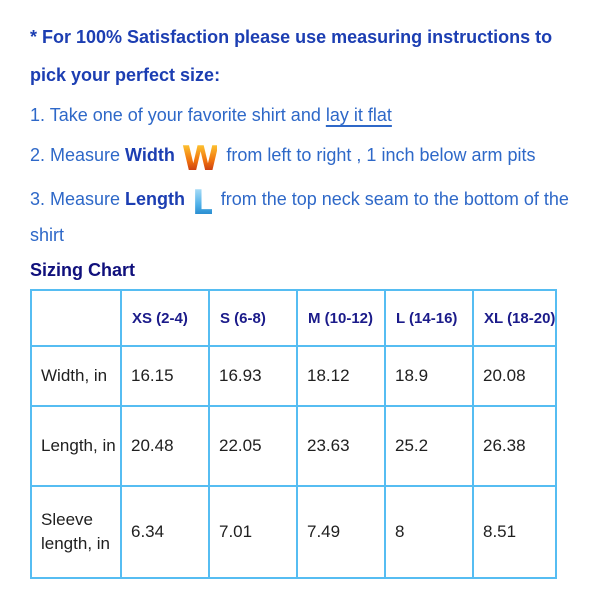 The height and width of the screenshot is (600, 600). I want to click on value-cell: 22.05, so click(253, 446).